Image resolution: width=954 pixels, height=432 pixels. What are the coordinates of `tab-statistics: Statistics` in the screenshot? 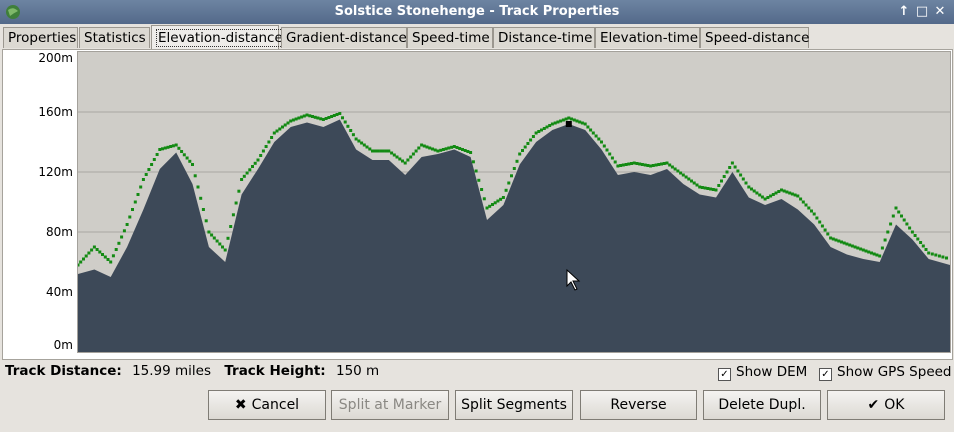 It's located at (114, 37).